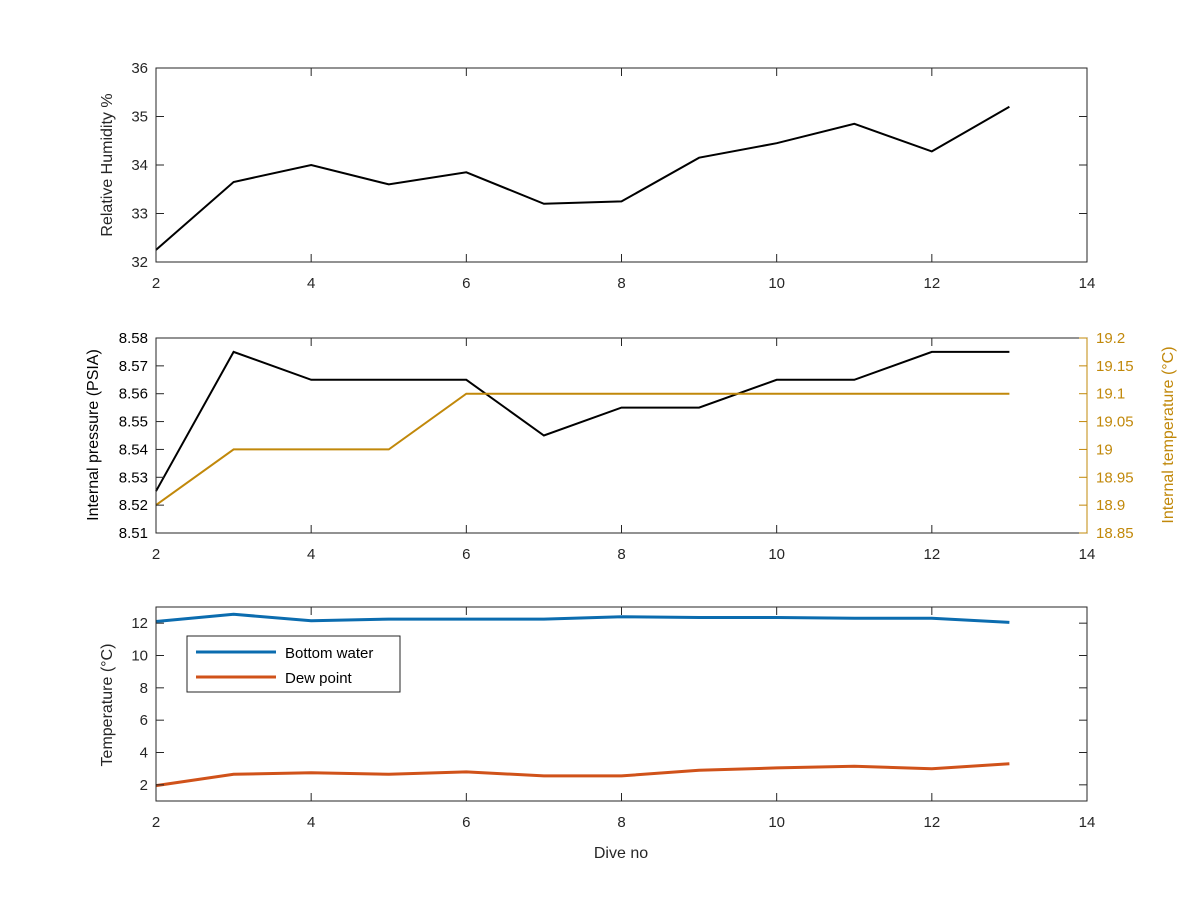 This screenshot has height=900, width=1200. What do you see at coordinates (133, 422) in the screenshot?
I see `y-tick-label-1-4: 8.55` at bounding box center [133, 422].